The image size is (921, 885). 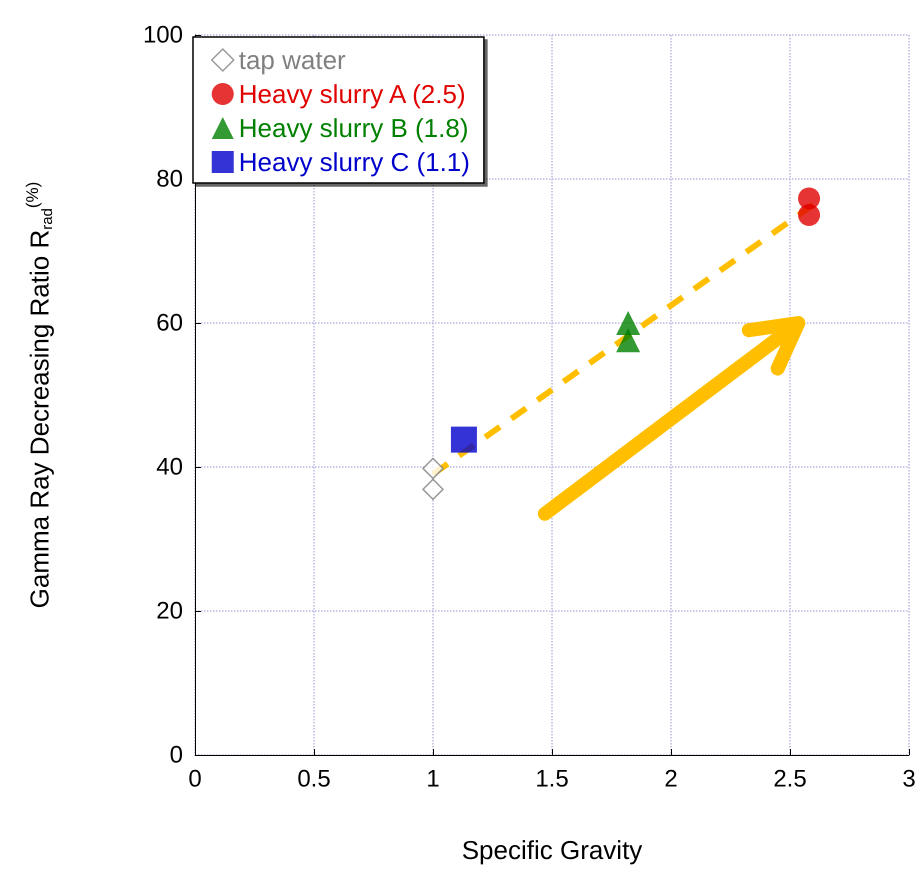 I want to click on x-tick-label: 1.5, so click(x=552, y=779).